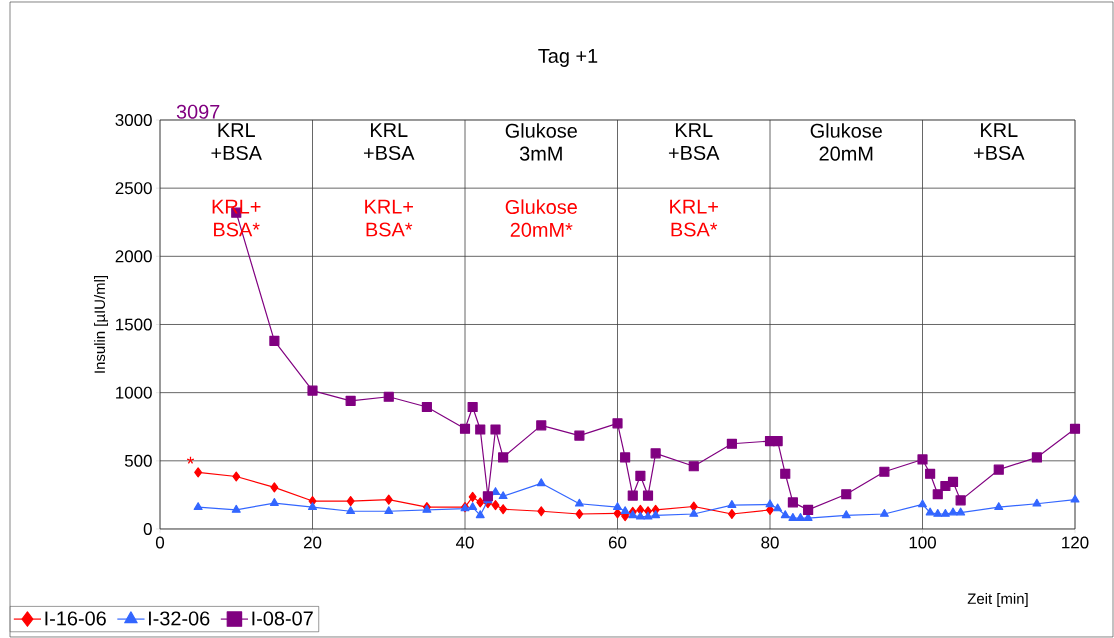 This screenshot has width=1114, height=638. What do you see at coordinates (133, 256) in the screenshot?
I see `y-tick-label: 2000` at bounding box center [133, 256].